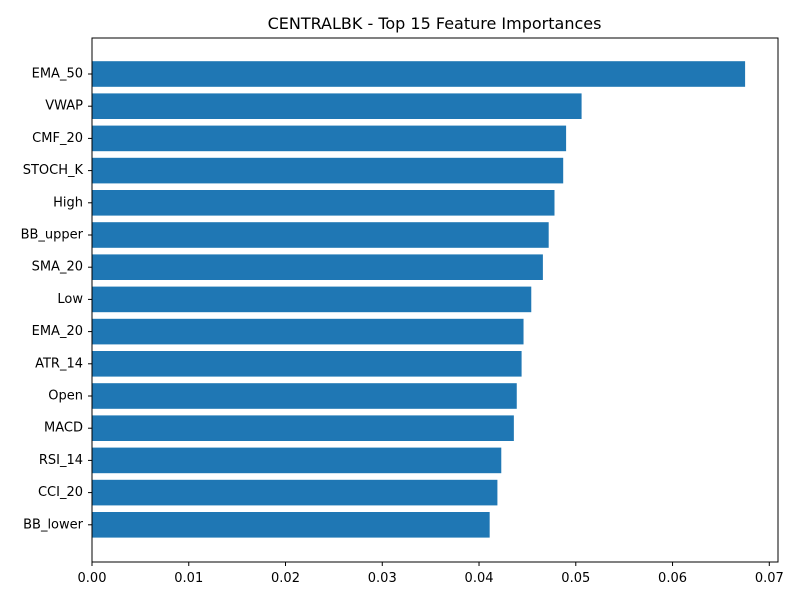  I want to click on y-tick-label: Low, so click(70, 299).